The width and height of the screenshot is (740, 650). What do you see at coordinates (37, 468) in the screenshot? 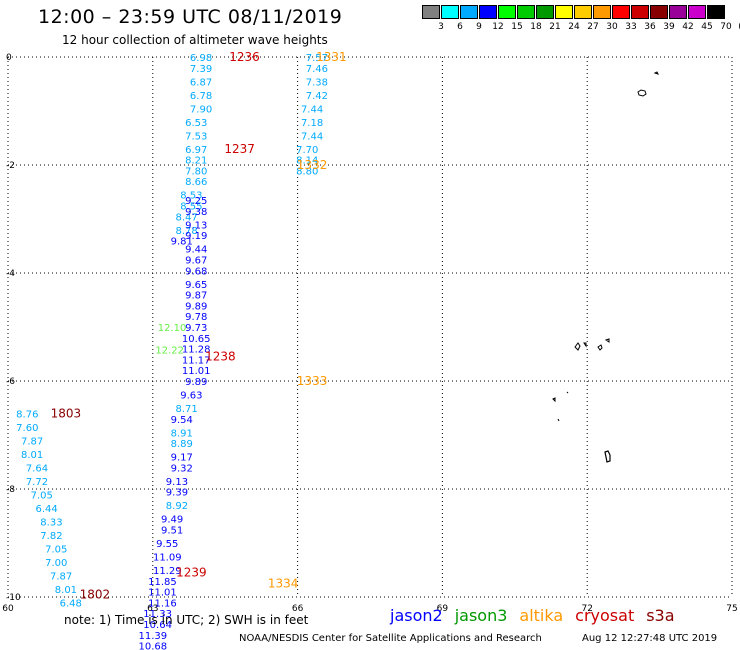
I see `swh-label: 7.64` at bounding box center [37, 468].